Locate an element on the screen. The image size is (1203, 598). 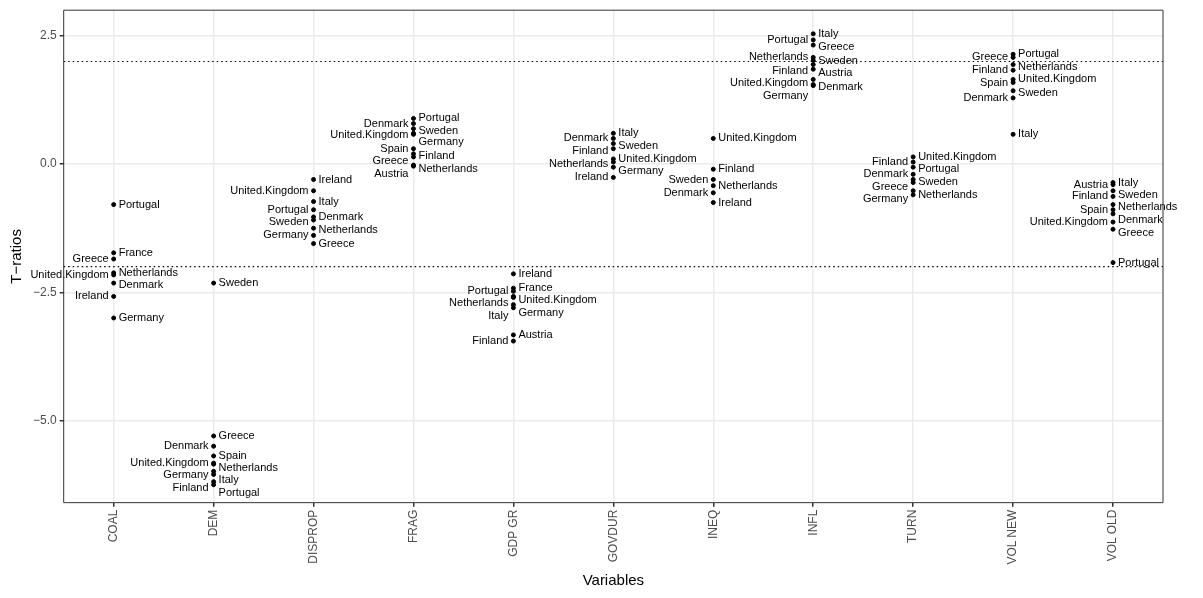
x-tick-label: INEQ is located at coordinates (712, 524).